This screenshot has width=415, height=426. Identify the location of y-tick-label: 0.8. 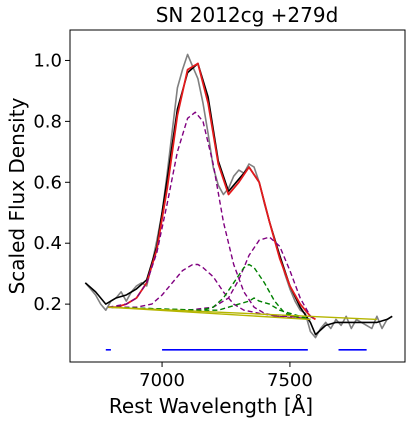
(47, 121).